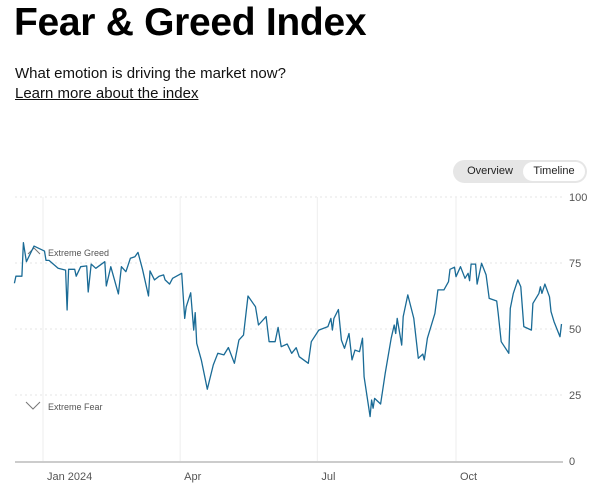 This screenshot has width=602, height=500. I want to click on x-tick-label: Apr, so click(192, 477).